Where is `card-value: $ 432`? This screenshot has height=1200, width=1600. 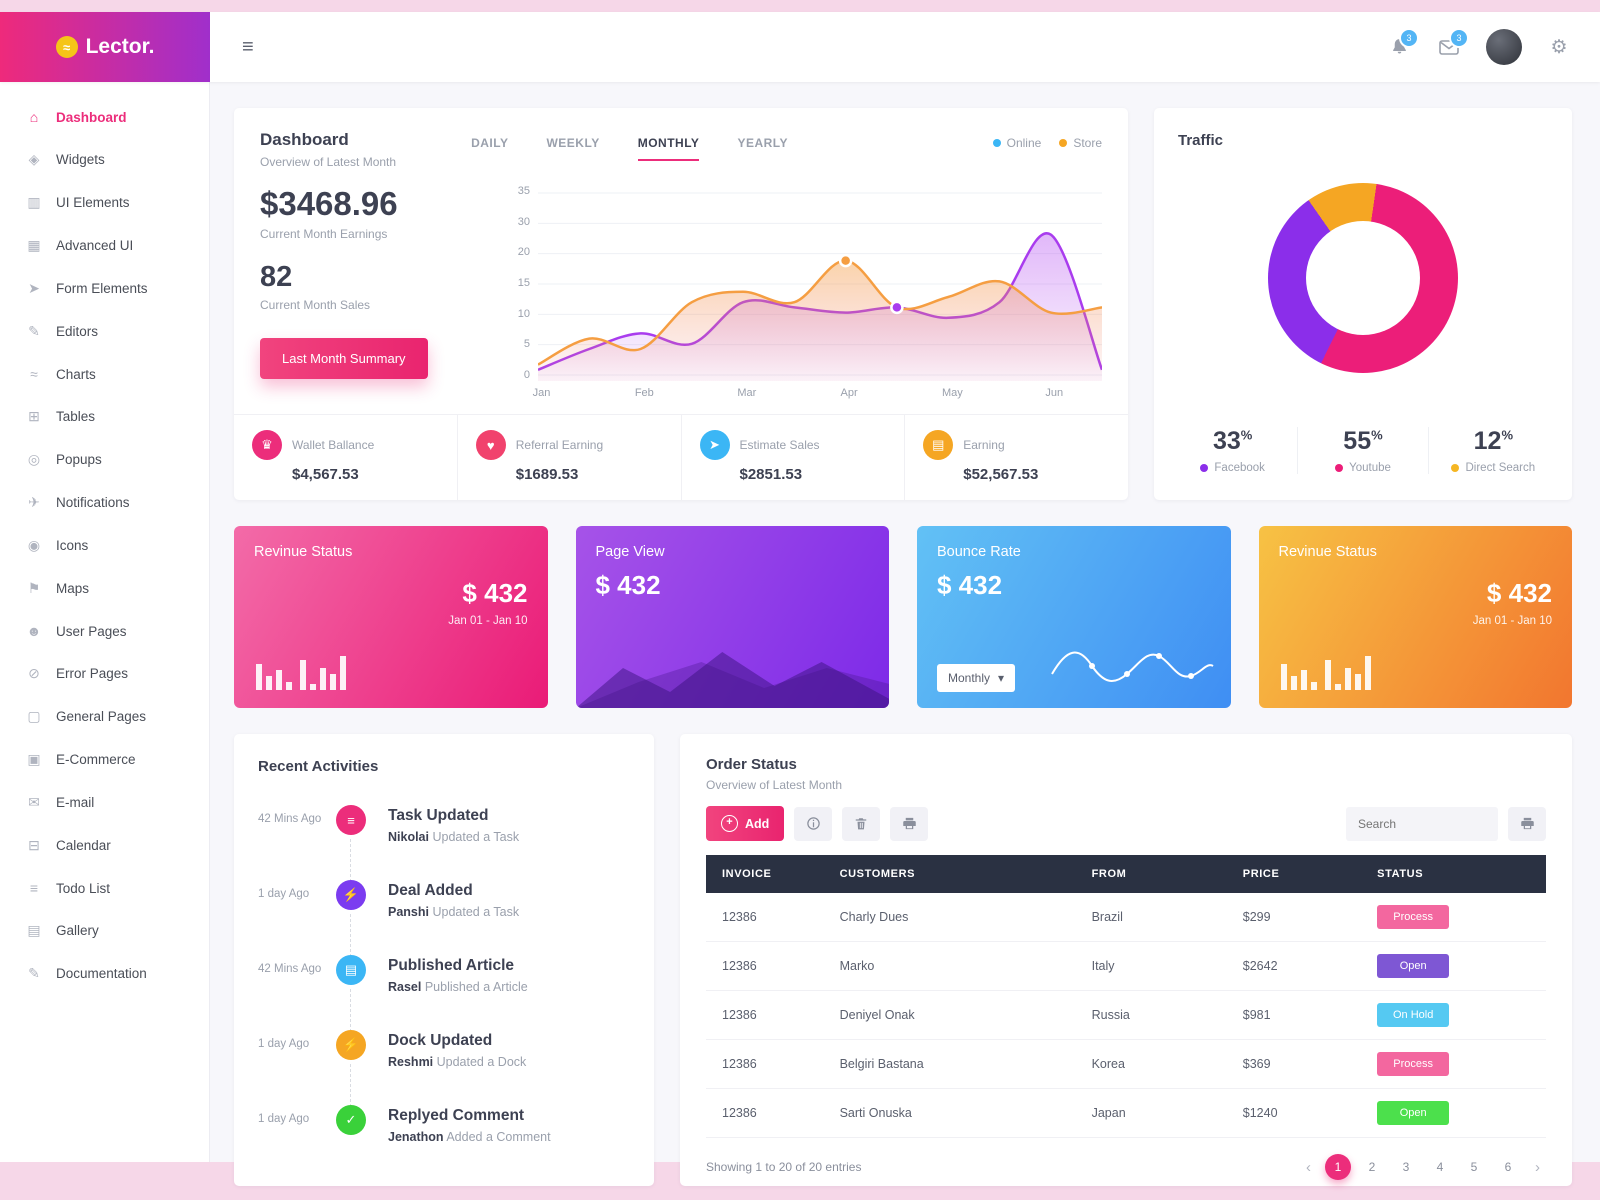 card-value: $ 432 is located at coordinates (495, 593).